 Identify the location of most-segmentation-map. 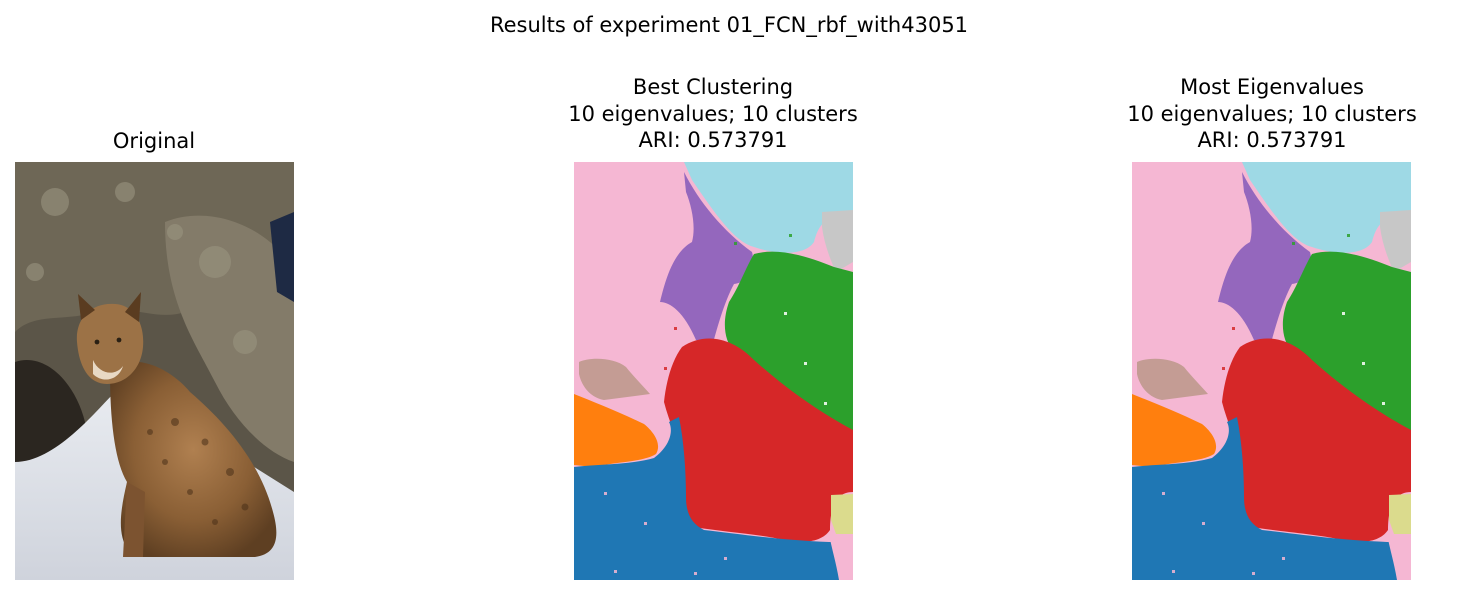
(1271, 371).